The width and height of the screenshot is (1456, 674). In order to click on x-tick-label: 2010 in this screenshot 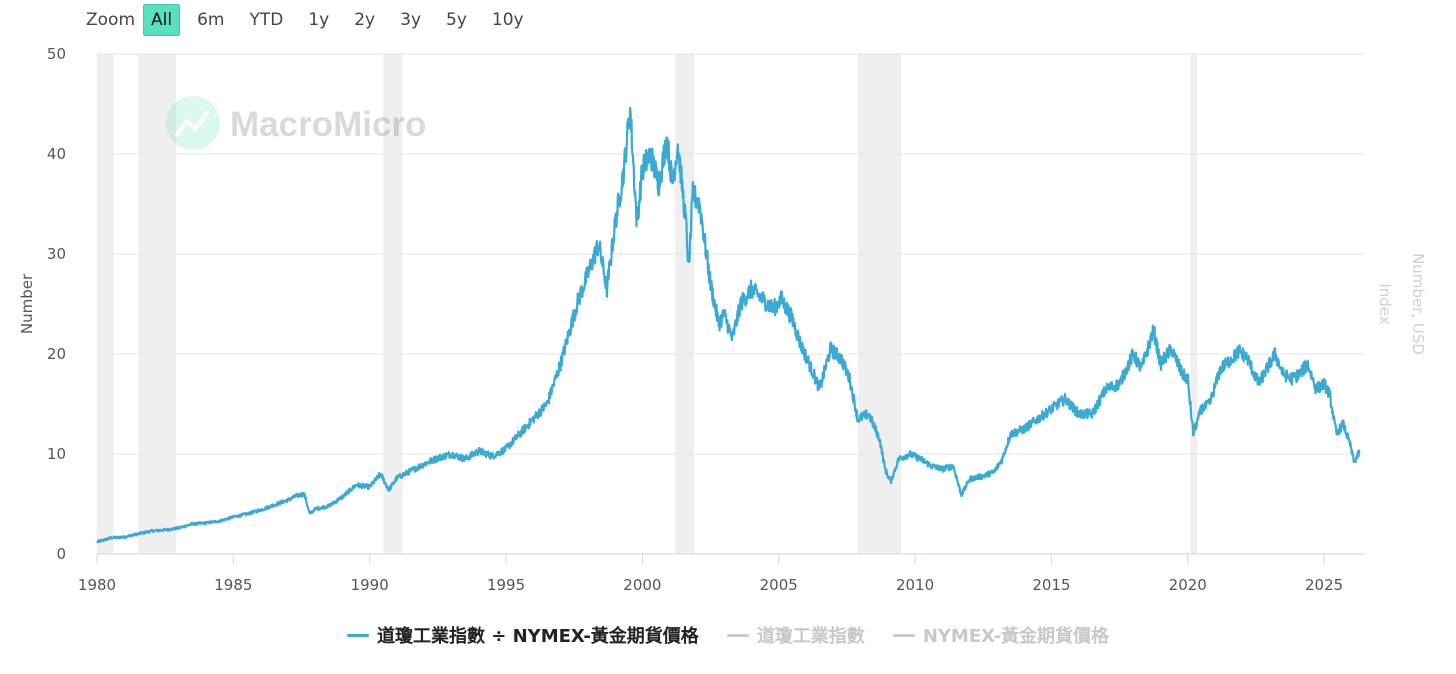, I will do `click(915, 585)`.